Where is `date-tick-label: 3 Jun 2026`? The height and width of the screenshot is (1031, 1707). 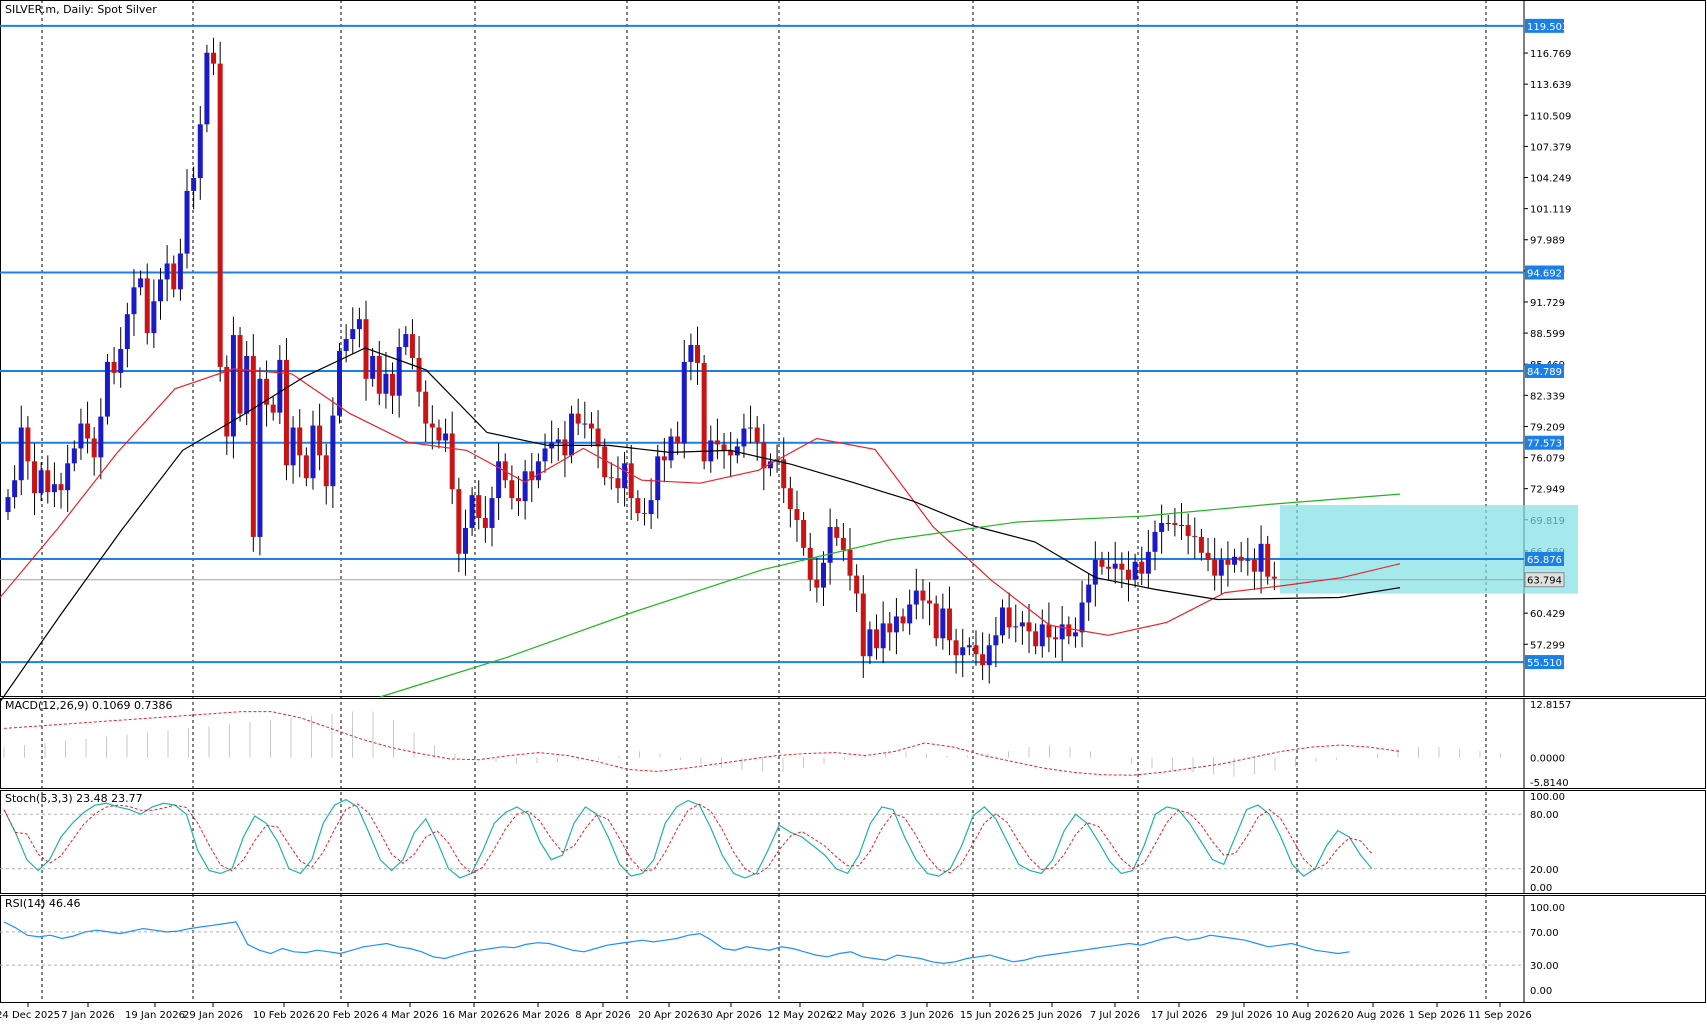
date-tick-label: 3 Jun 2026 is located at coordinates (927, 1015).